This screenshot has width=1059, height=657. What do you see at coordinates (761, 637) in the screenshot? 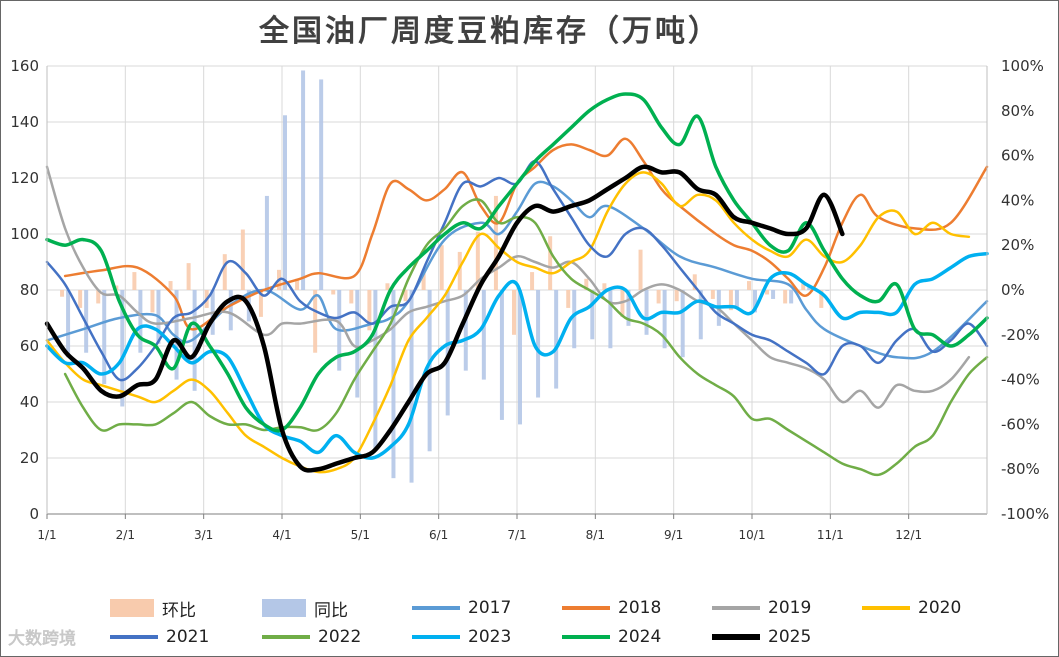
I see `legend-item-2025: 2025` at bounding box center [761, 637].